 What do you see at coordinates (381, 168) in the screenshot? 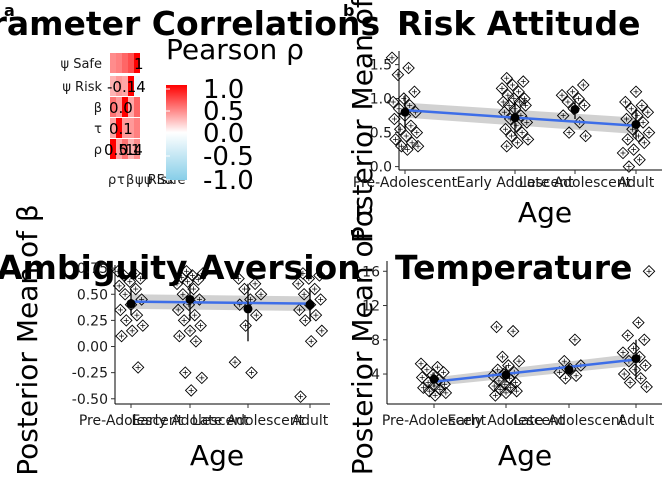
I see `y-tick-label: 0.0` at bounding box center [381, 168].